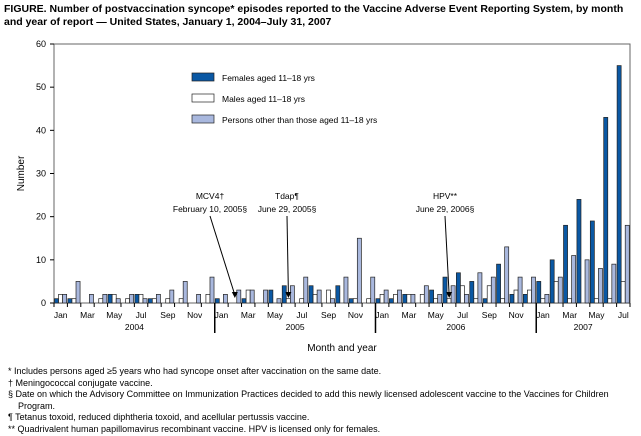 The width and height of the screenshot is (641, 436). What do you see at coordinates (263, 99) in the screenshot?
I see `legend-label: Males aged 11–18 yrs` at bounding box center [263, 99].